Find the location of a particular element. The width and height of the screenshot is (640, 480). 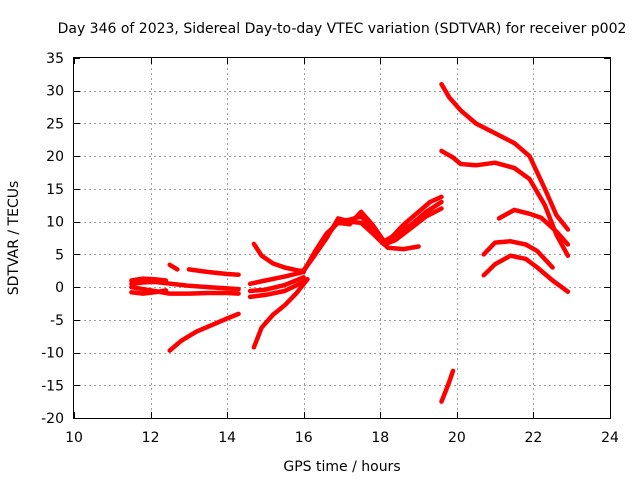

y-tick-labels: -20 -15 -10 -5 0 5 10 15 20 25 30 35 is located at coordinates (52, 239).